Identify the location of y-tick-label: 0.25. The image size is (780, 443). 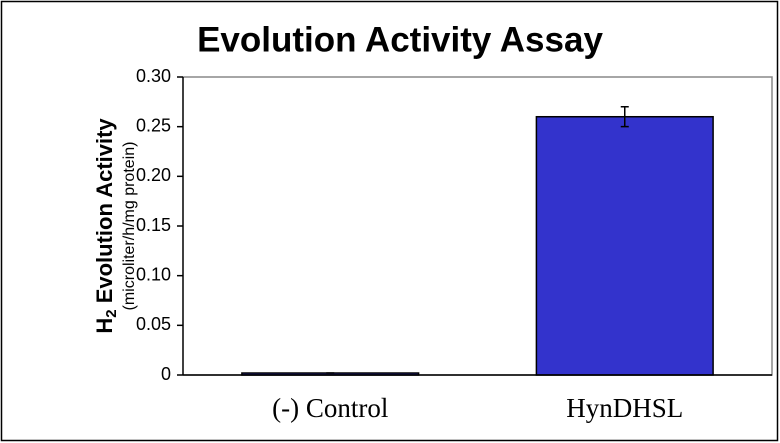
(153, 125).